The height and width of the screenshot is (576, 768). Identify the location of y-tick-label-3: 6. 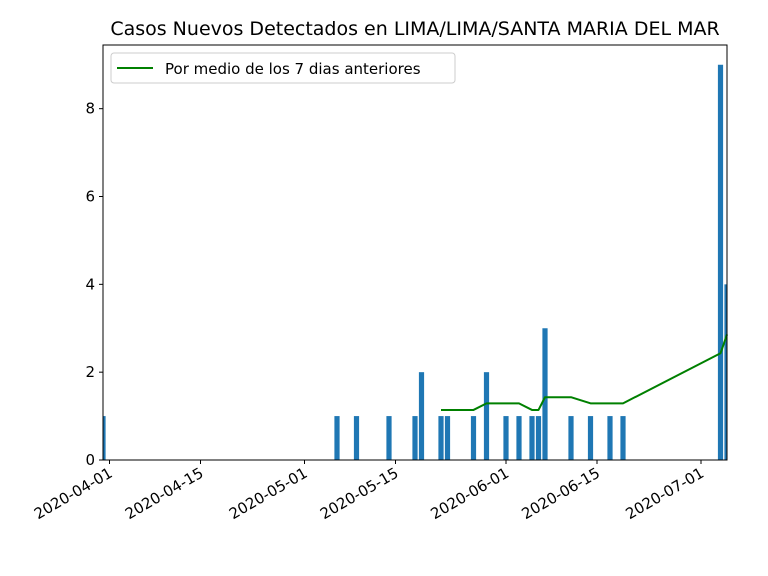
(90, 197).